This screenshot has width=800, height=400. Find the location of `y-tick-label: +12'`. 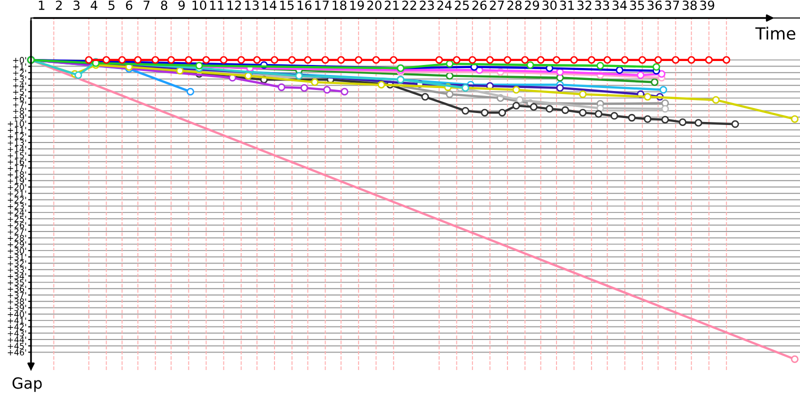

y-tick-label: +12' is located at coordinates (17, 136).